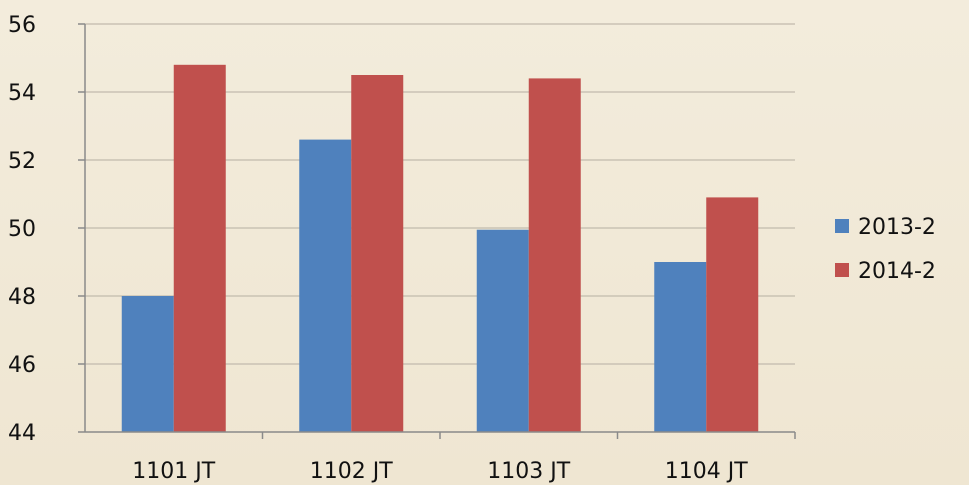 The height and width of the screenshot is (485, 969). I want to click on y-tick-label: 54, so click(22, 93).